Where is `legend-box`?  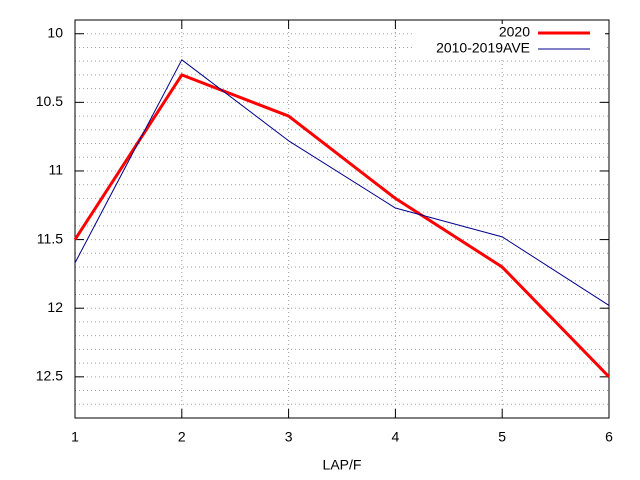 legend-box is located at coordinates (510, 42).